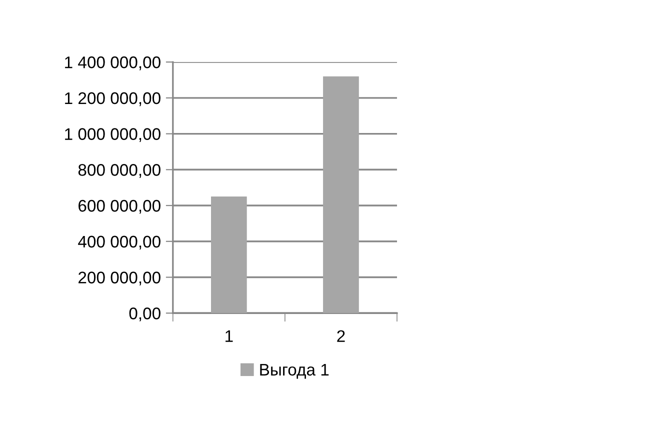 Image resolution: width=665 pixels, height=422 pixels. I want to click on y-tick-label: 600 000,00, so click(119, 207).